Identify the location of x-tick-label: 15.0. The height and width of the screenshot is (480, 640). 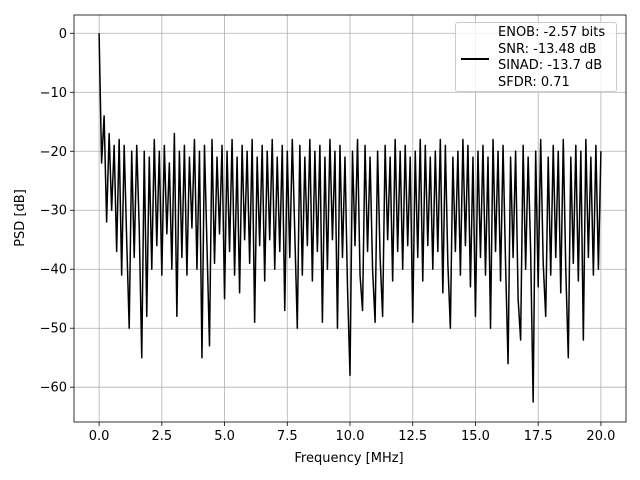
(475, 436).